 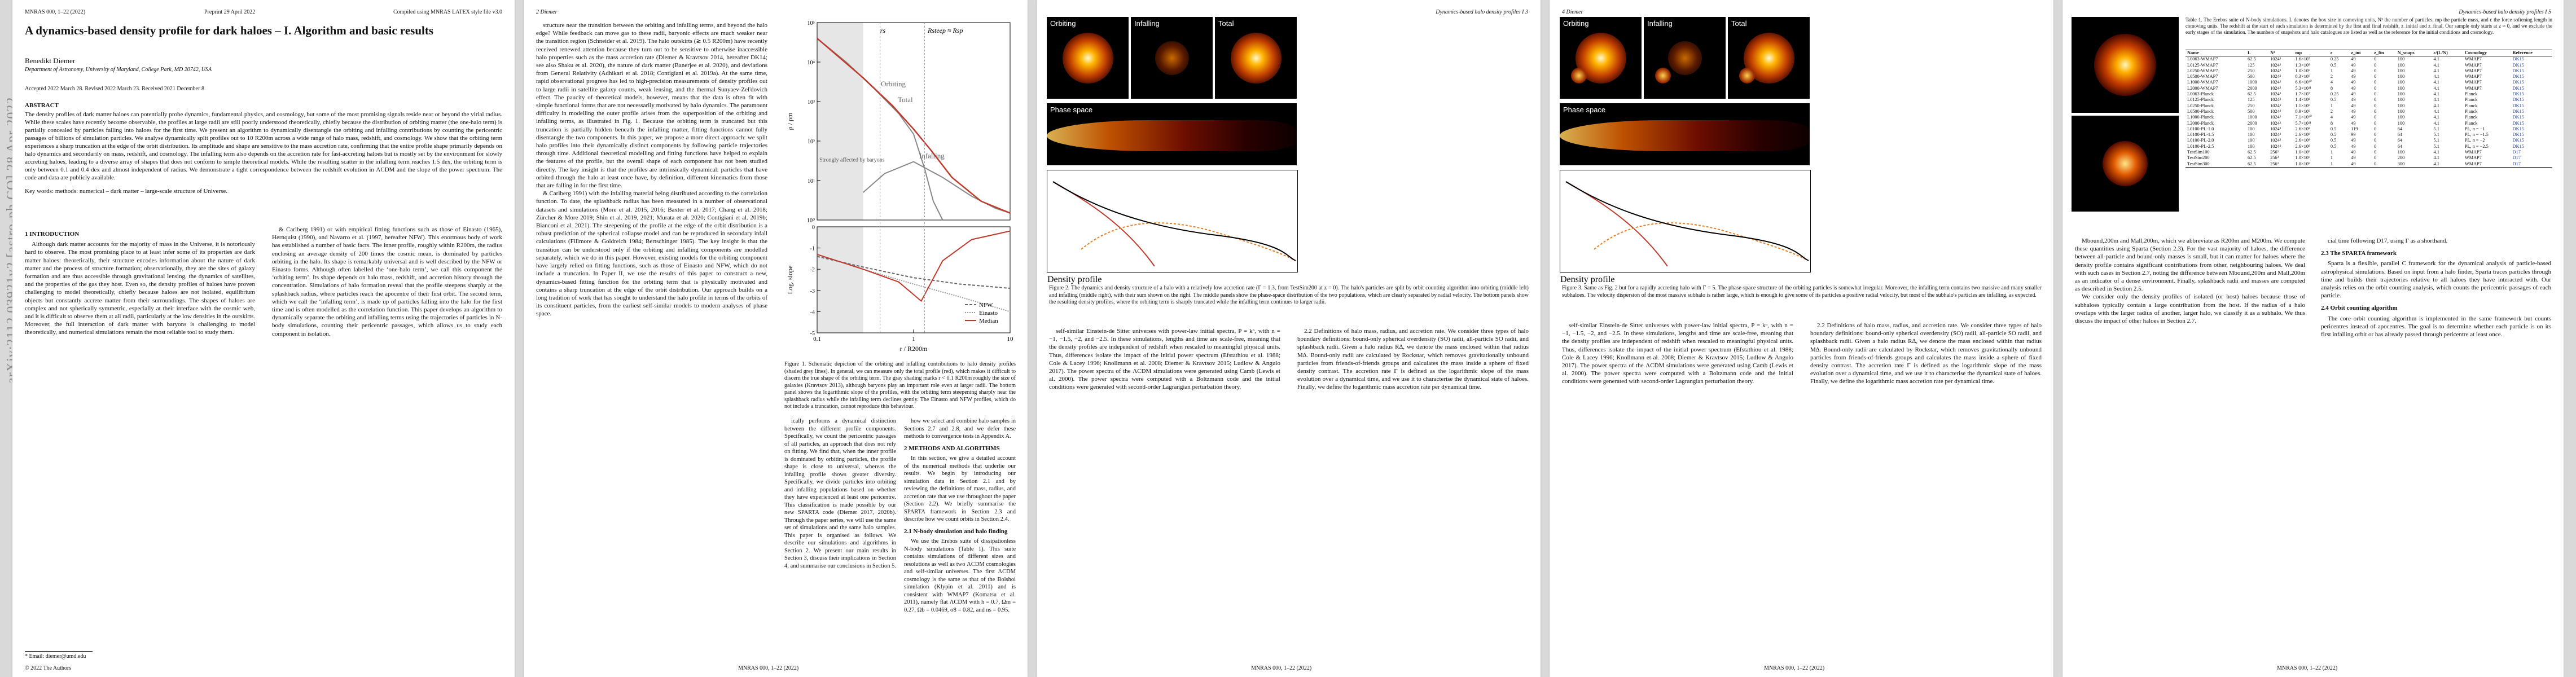 I want to click on halo-map-panel: Orbiting, so click(x=1088, y=58).